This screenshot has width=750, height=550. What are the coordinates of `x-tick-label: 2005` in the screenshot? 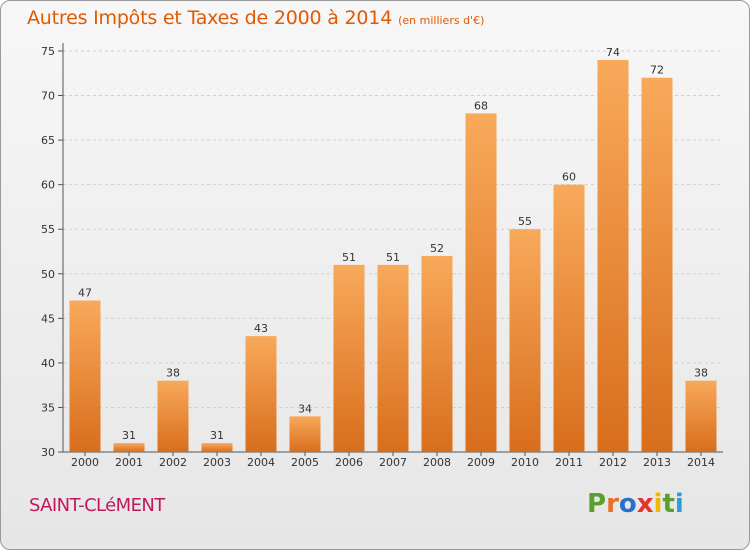 It's located at (305, 462).